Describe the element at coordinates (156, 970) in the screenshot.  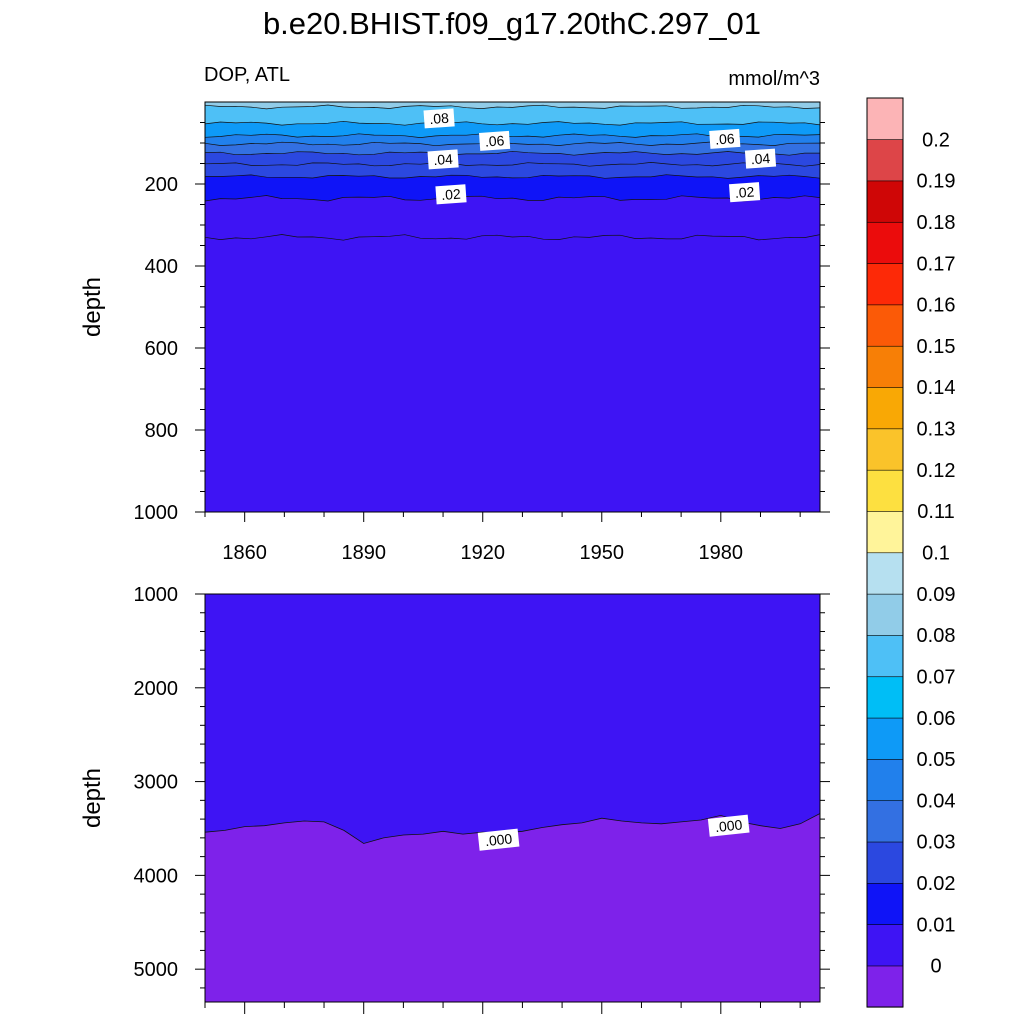
I see `y-tick-label: 5000` at that location.